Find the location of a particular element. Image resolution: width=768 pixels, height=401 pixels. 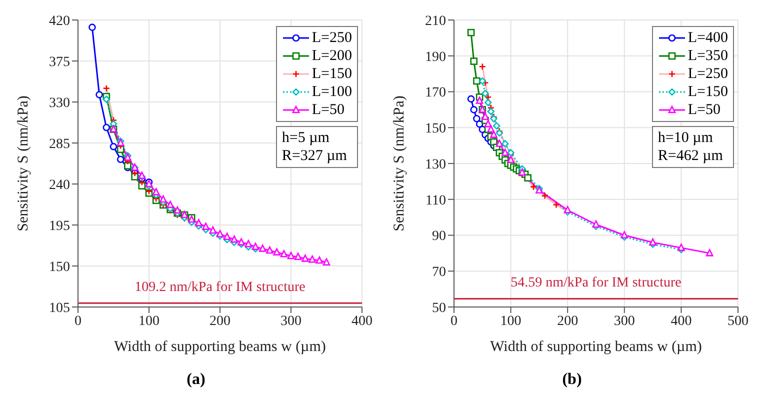

y-tick-label: 330 is located at coordinates (59, 103).